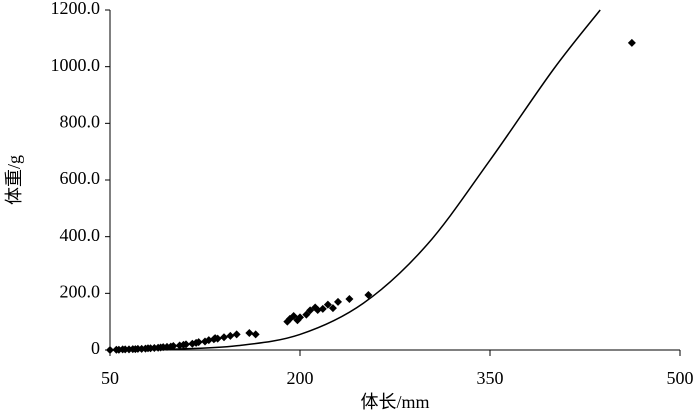  What do you see at coordinates (76, 65) in the screenshot?
I see `y-tick-label: 1000.0` at bounding box center [76, 65].